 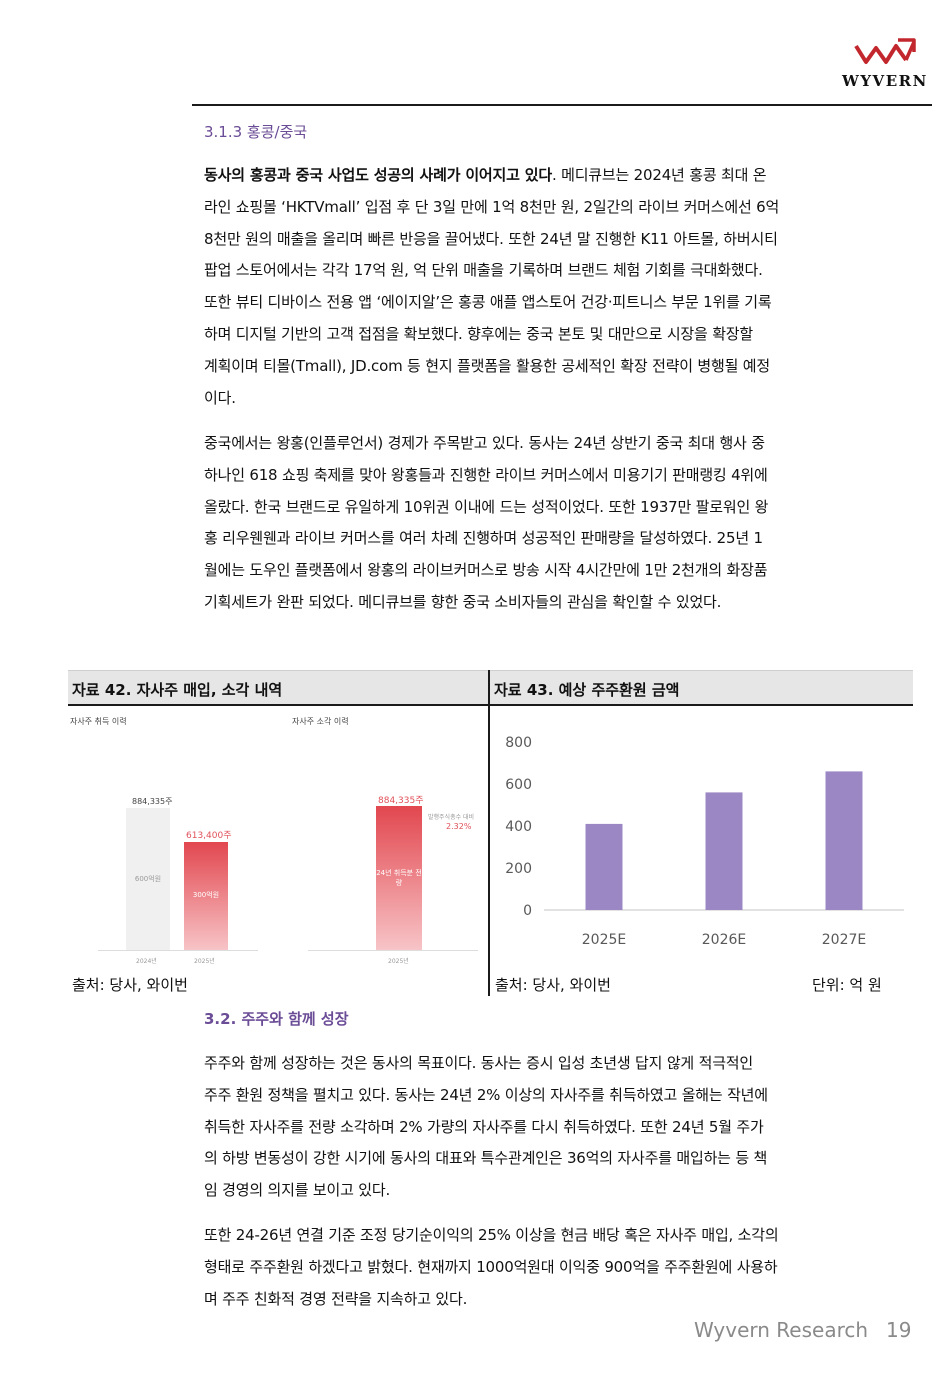 I want to click on lead-sentence: 동사의 홍콩과 중국 사업도 성공의 사례가 이어지고 있다, so click(x=378, y=175).